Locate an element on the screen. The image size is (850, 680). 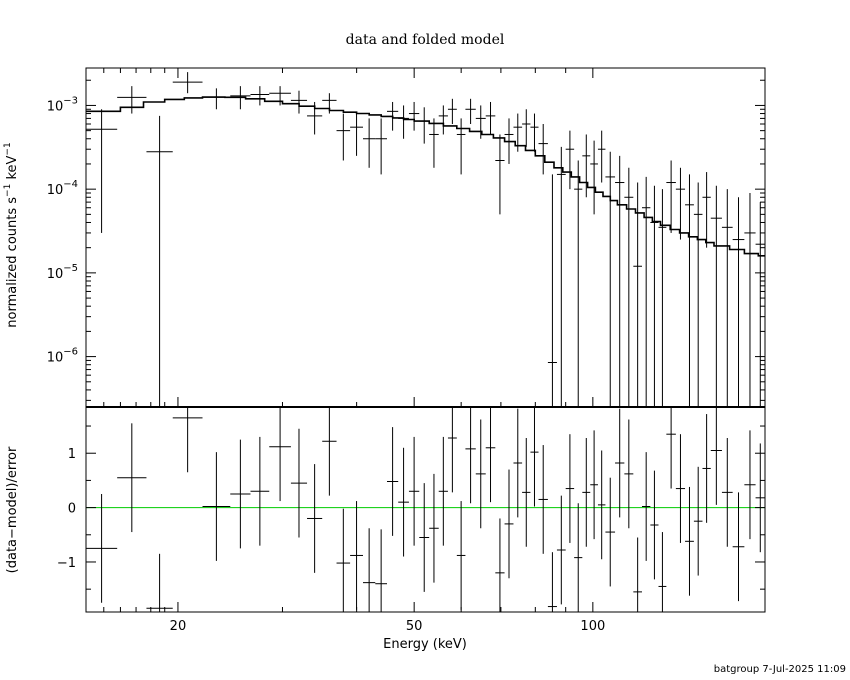
bottom-y-tick-label: 0 is located at coordinates (72, 509).